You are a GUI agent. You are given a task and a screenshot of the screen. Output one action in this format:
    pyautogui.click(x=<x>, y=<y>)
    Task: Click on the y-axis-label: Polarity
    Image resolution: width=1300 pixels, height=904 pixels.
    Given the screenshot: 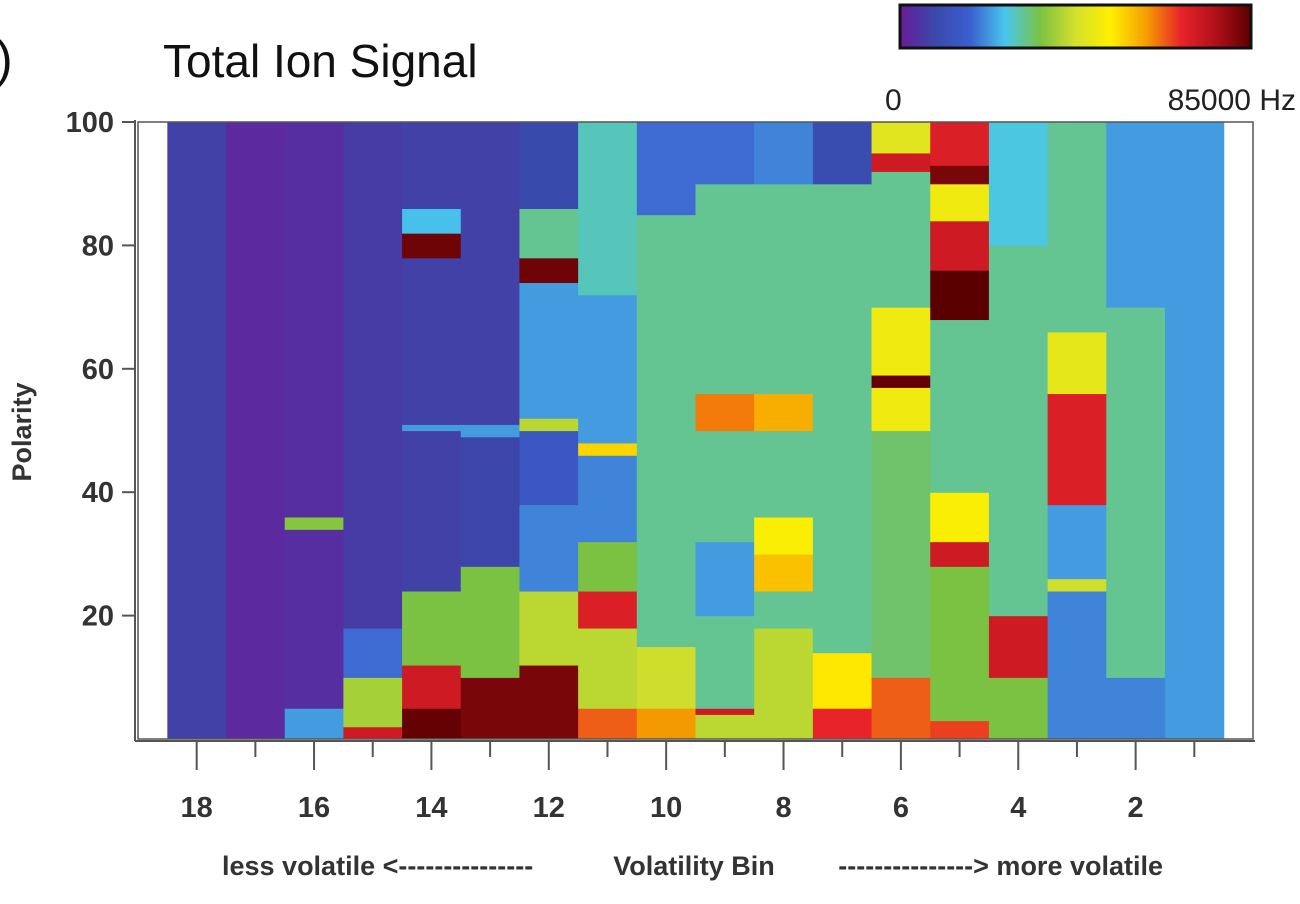 What is the action you would take?
    pyautogui.click(x=22, y=431)
    